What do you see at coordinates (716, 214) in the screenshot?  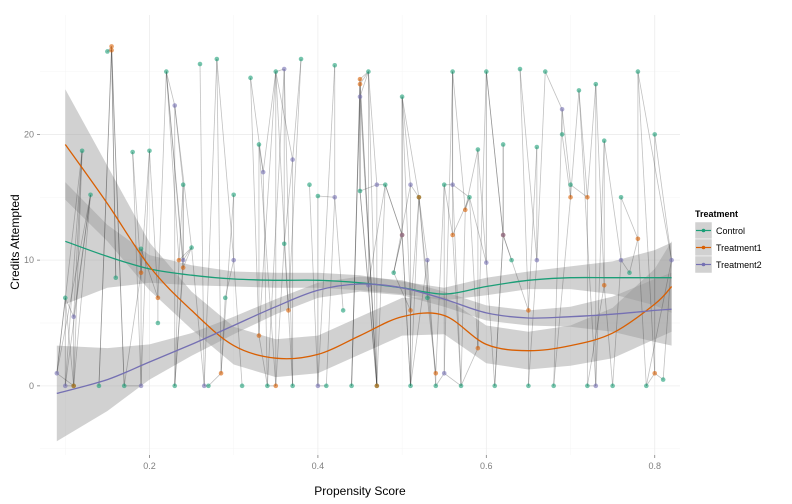 I see `legend-title: Treatment` at bounding box center [716, 214].